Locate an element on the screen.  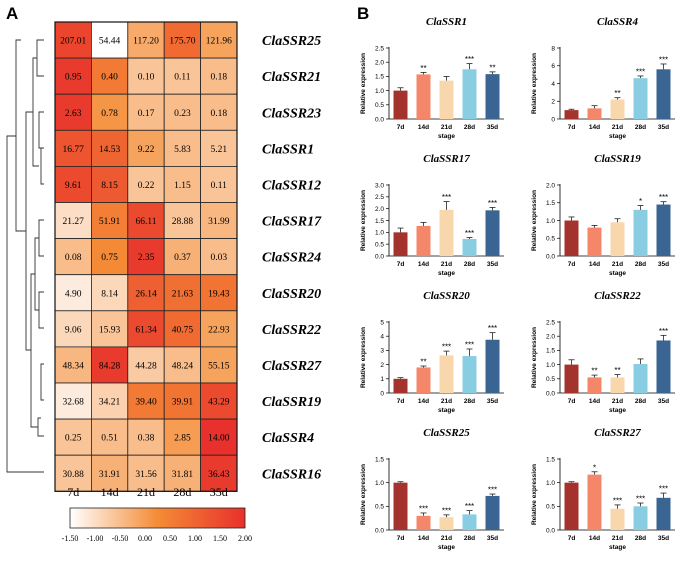
panel-label-a: A is located at coordinates (12, 13).